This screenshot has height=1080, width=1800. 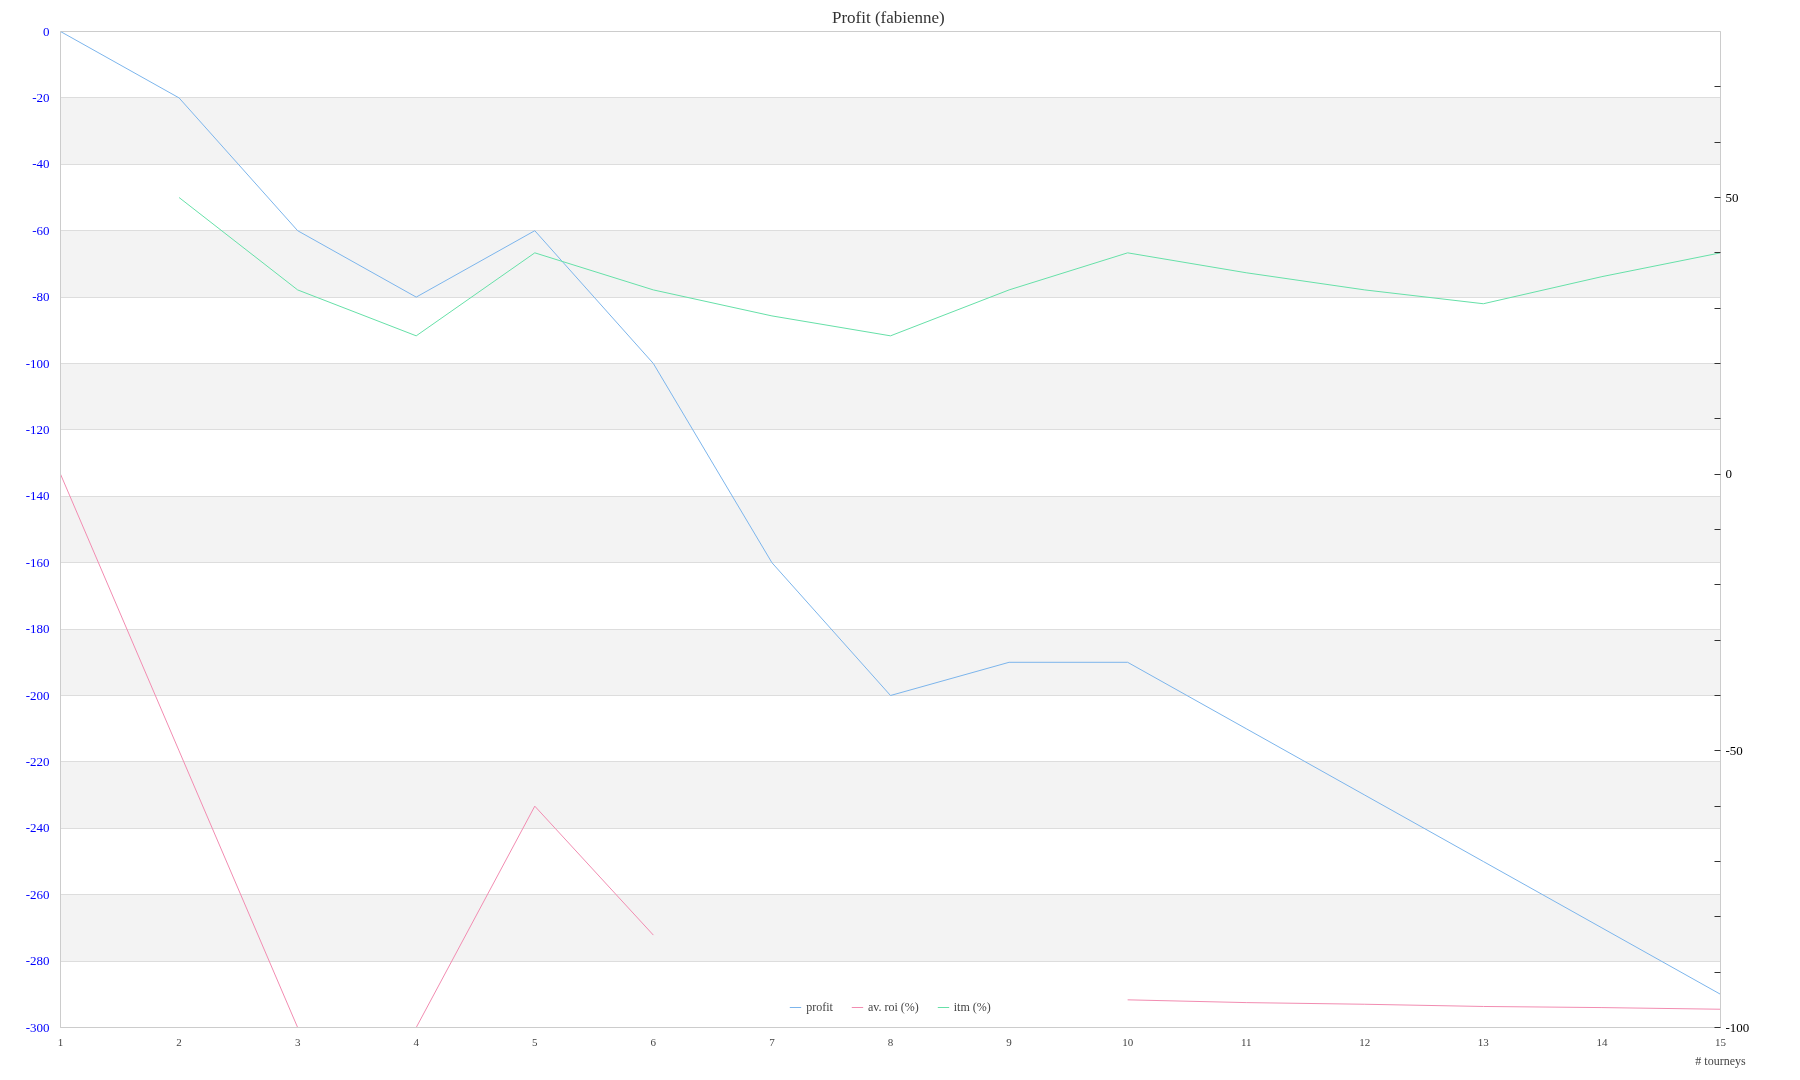 What do you see at coordinates (819, 1007) in the screenshot?
I see `legend-label: profit` at bounding box center [819, 1007].